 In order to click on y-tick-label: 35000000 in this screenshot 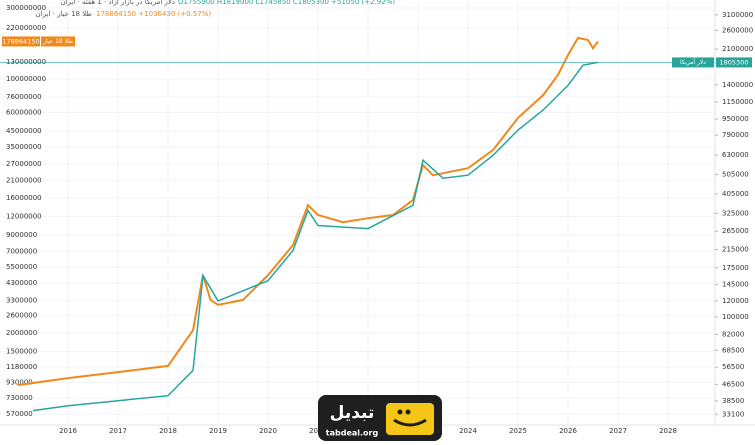, I will do `click(24, 147)`.